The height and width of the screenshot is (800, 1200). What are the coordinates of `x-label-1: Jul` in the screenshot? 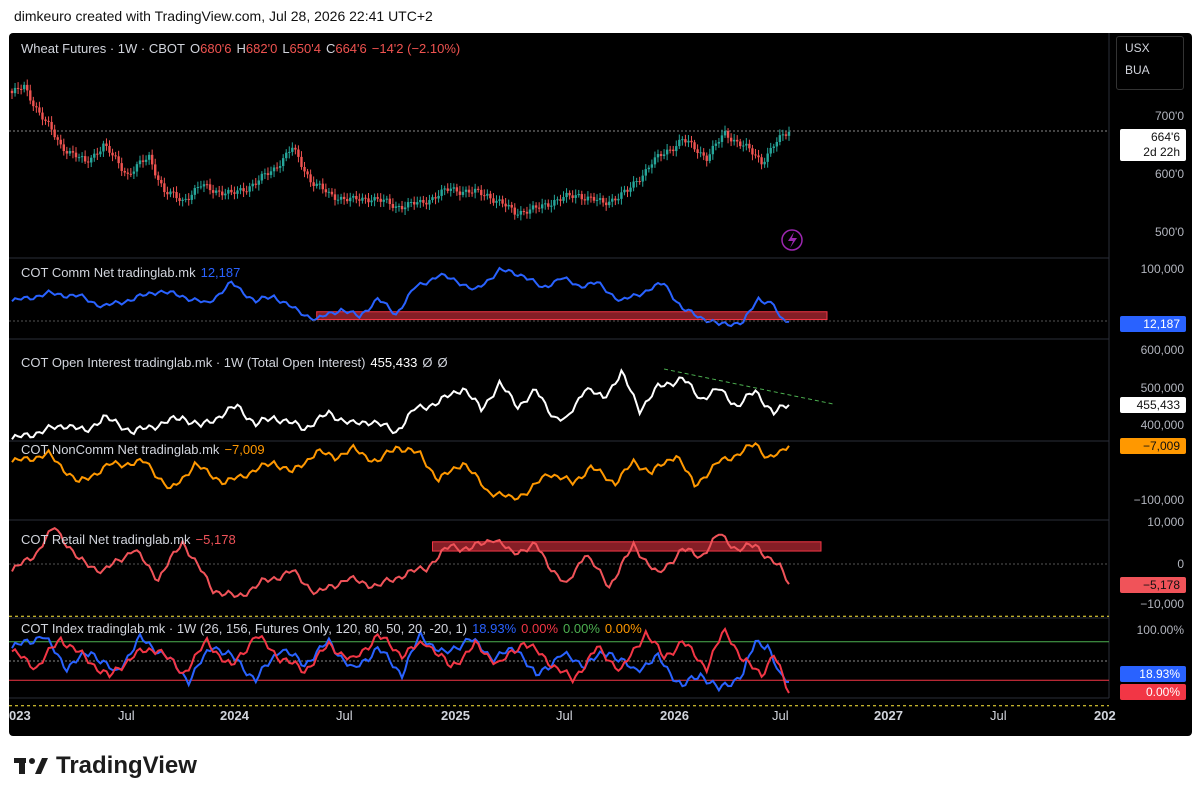 It's located at (126, 715).